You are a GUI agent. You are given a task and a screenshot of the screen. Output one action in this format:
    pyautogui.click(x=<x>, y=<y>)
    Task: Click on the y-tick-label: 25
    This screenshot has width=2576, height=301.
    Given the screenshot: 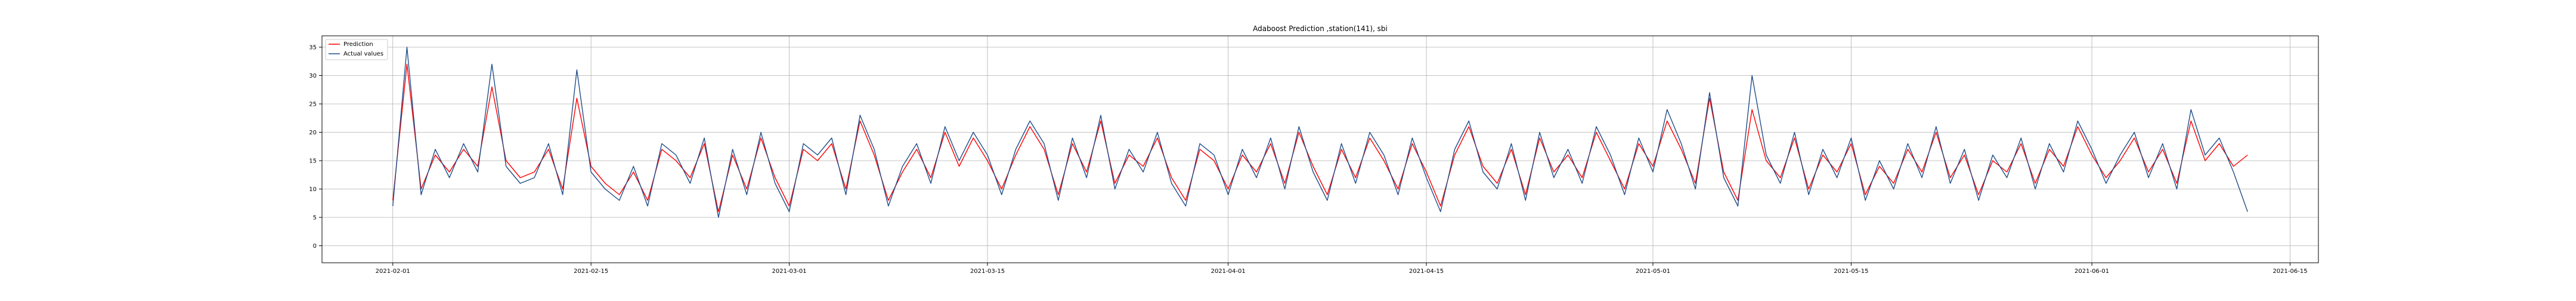 What is the action you would take?
    pyautogui.click(x=313, y=105)
    